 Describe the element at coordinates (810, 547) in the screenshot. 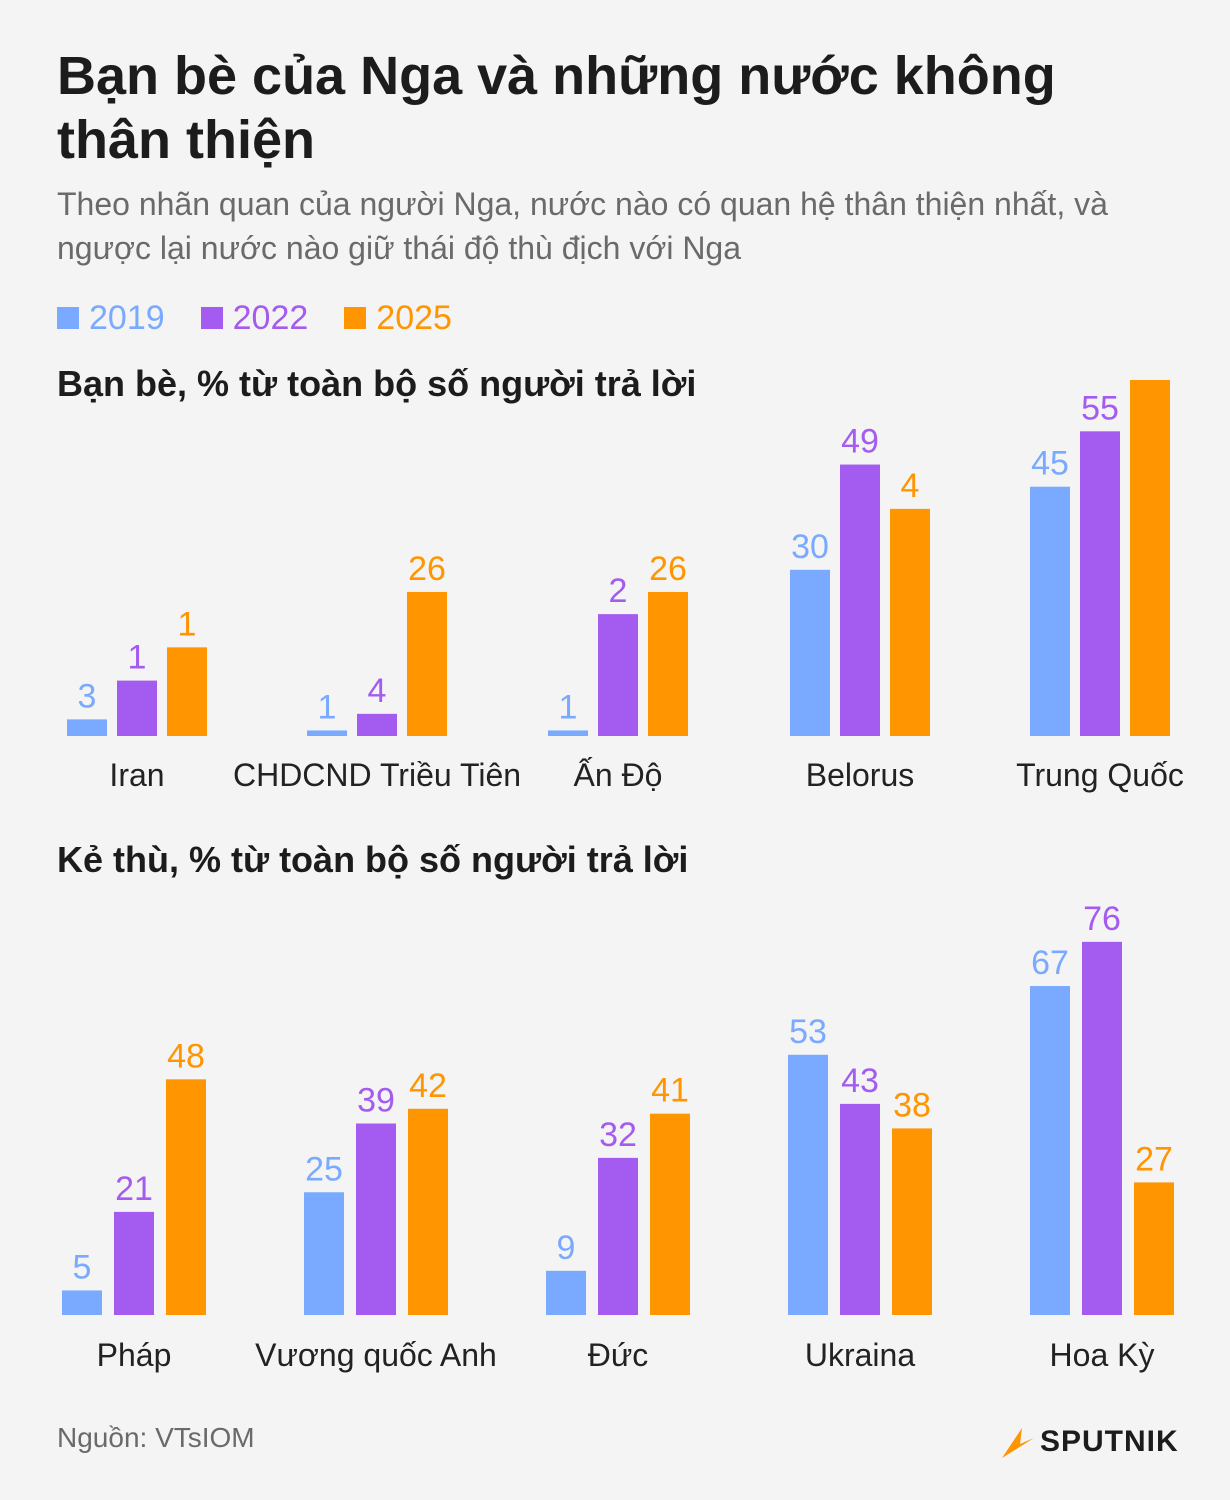

I see `data-label-friends-3-2019: 30` at that location.